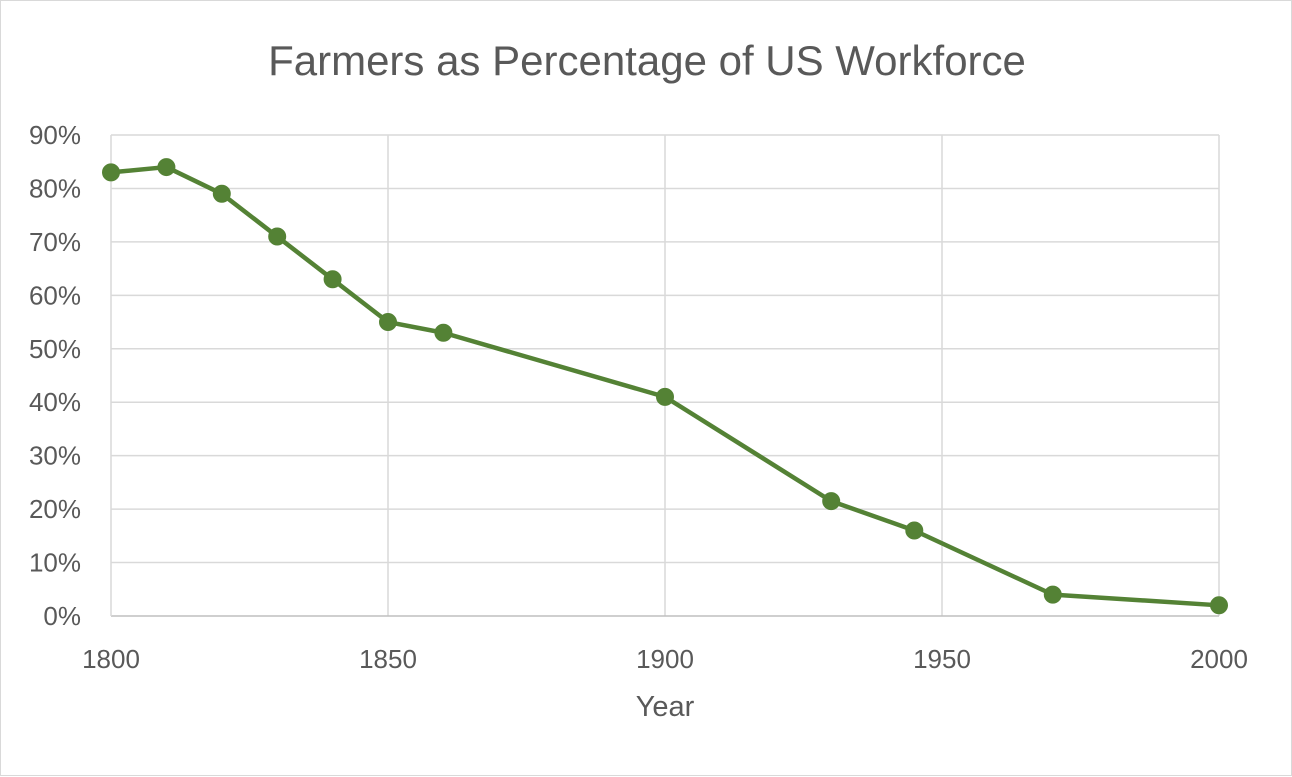 This screenshot has width=1292, height=777. I want to click on y-tick-label: 90%, so click(55, 135).